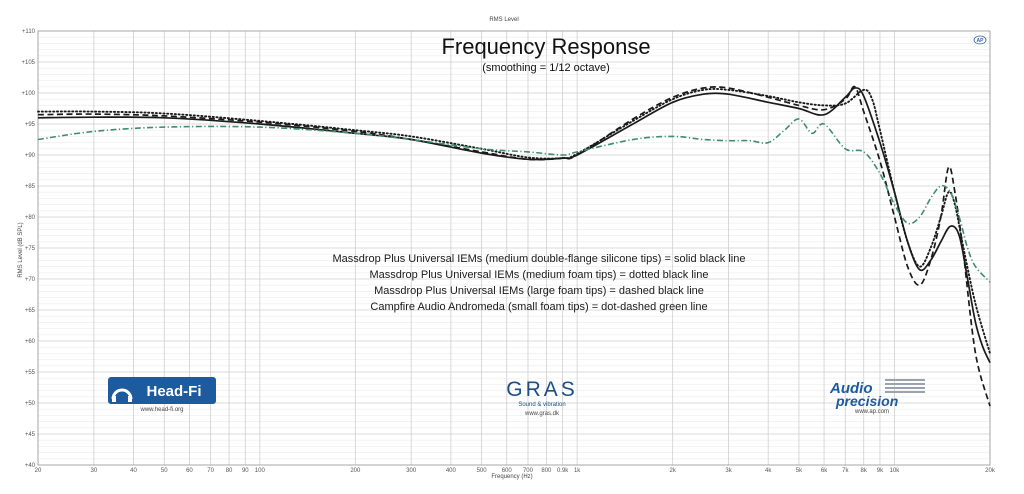 This screenshot has width=1024, height=494. What do you see at coordinates (133, 471) in the screenshot?
I see `x-tick-label: 40` at bounding box center [133, 471].